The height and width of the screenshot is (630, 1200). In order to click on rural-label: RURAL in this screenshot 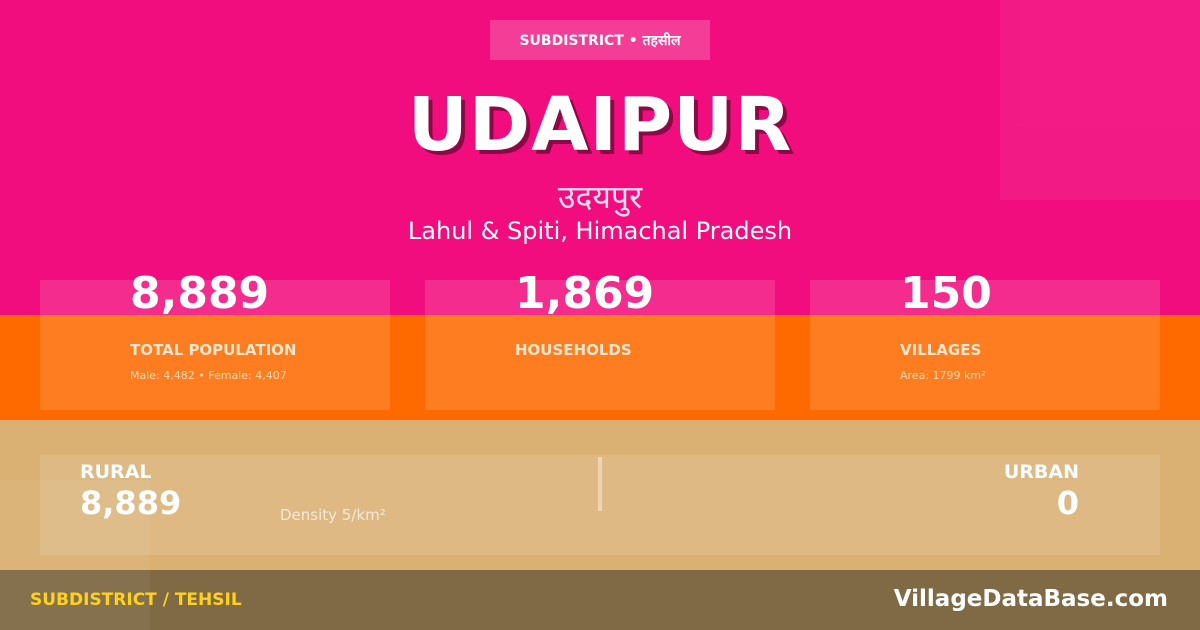, I will do `click(116, 472)`.